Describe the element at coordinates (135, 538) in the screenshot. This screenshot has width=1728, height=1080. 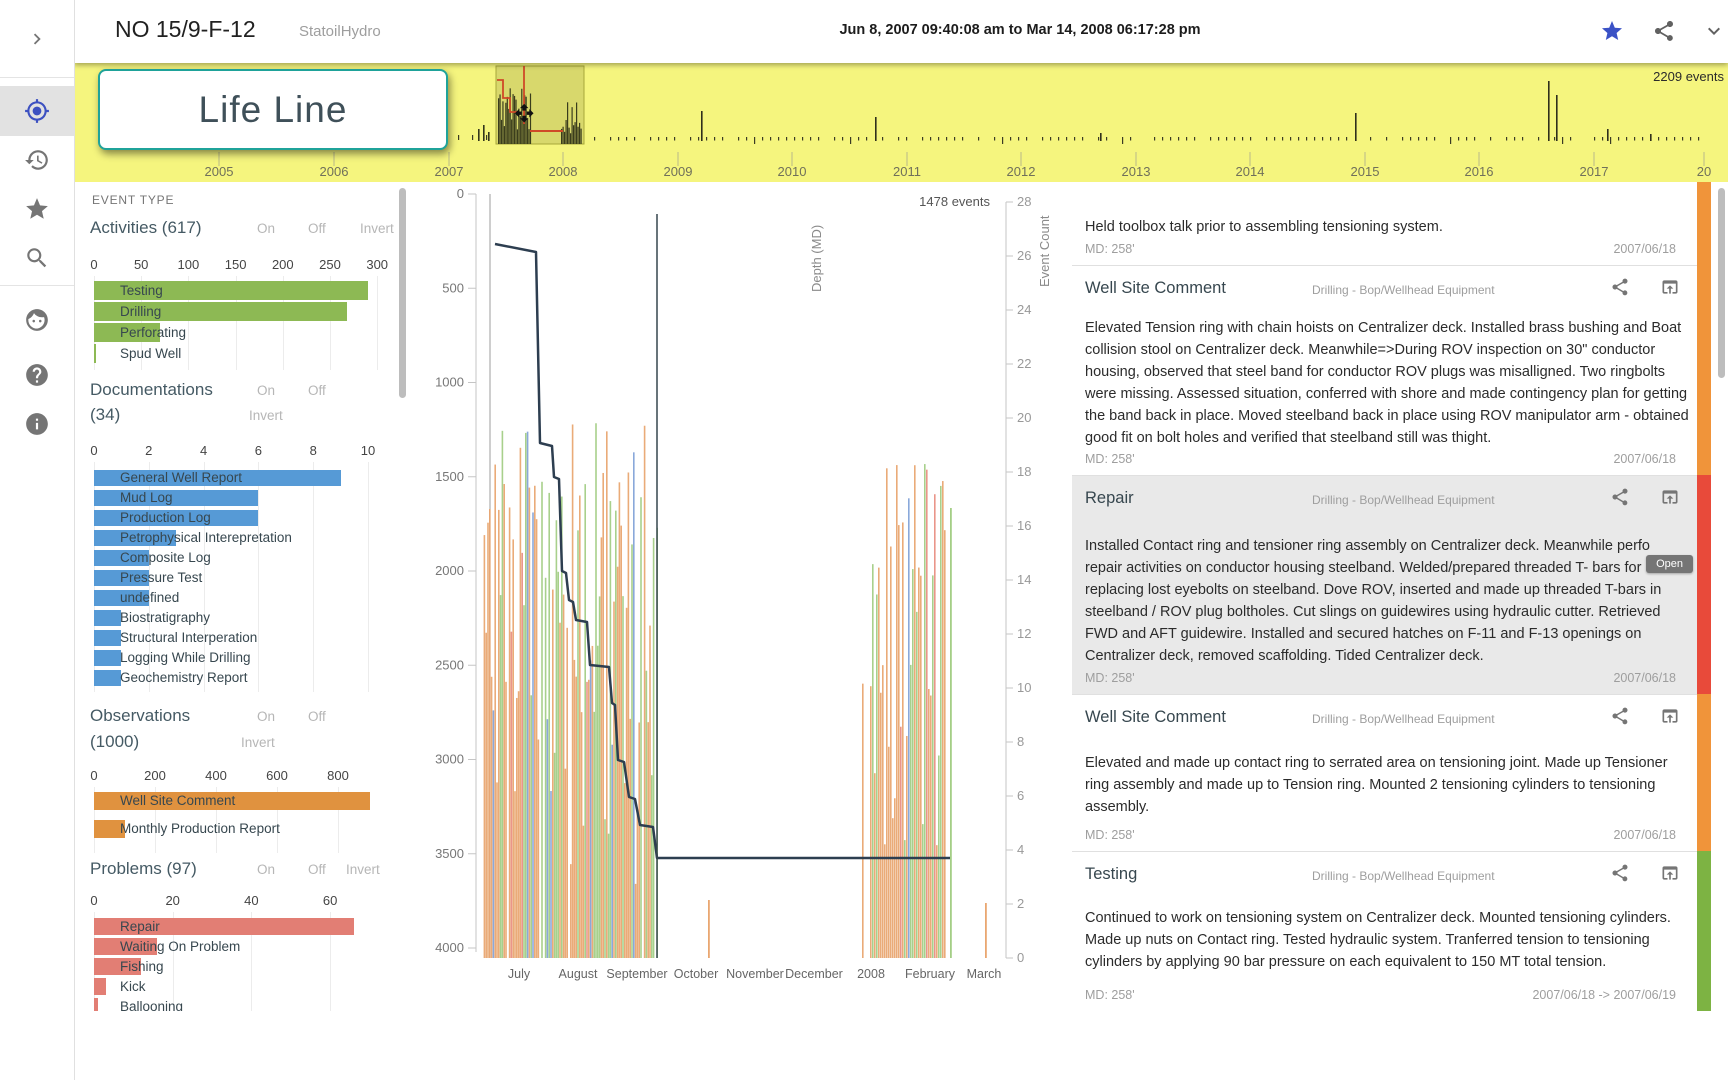
I see `filter-bar-petrophysical-interepretation` at that location.